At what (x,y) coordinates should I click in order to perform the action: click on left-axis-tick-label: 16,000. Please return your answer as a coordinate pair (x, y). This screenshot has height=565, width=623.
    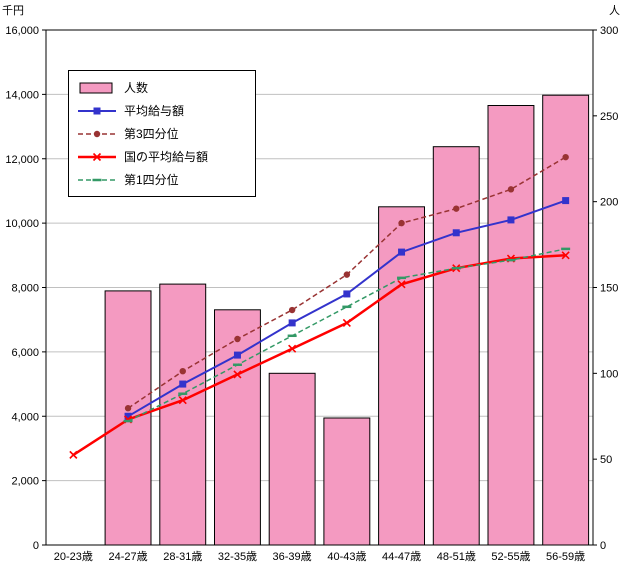
    Looking at the image, I should click on (22, 31).